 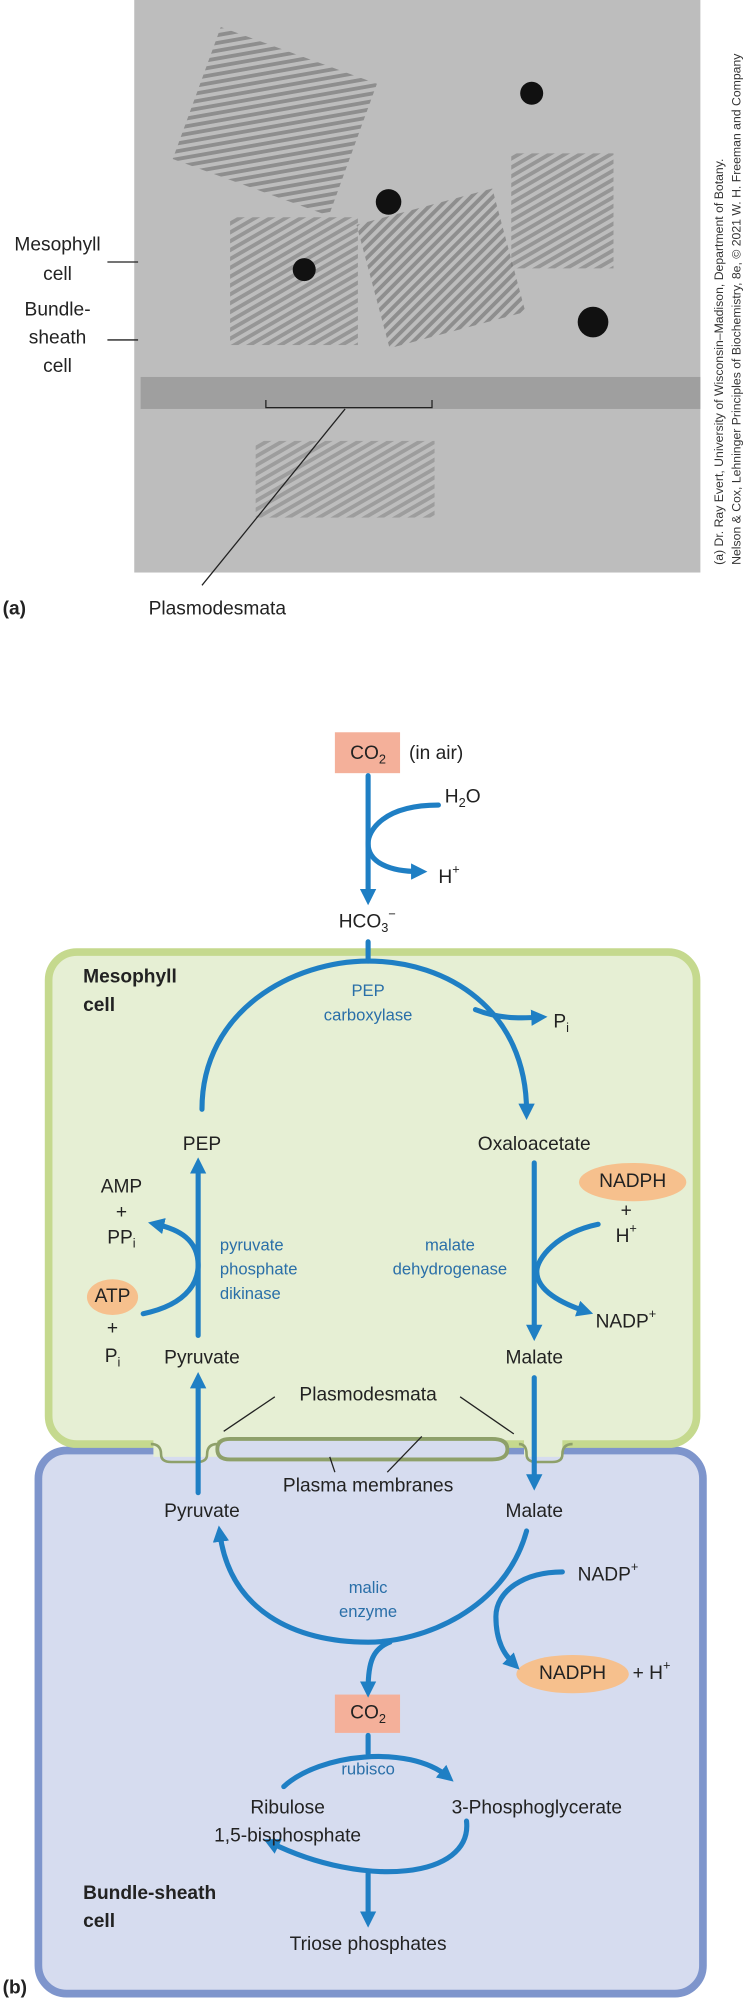 I want to click on label: (b), so click(x=15, y=1988).